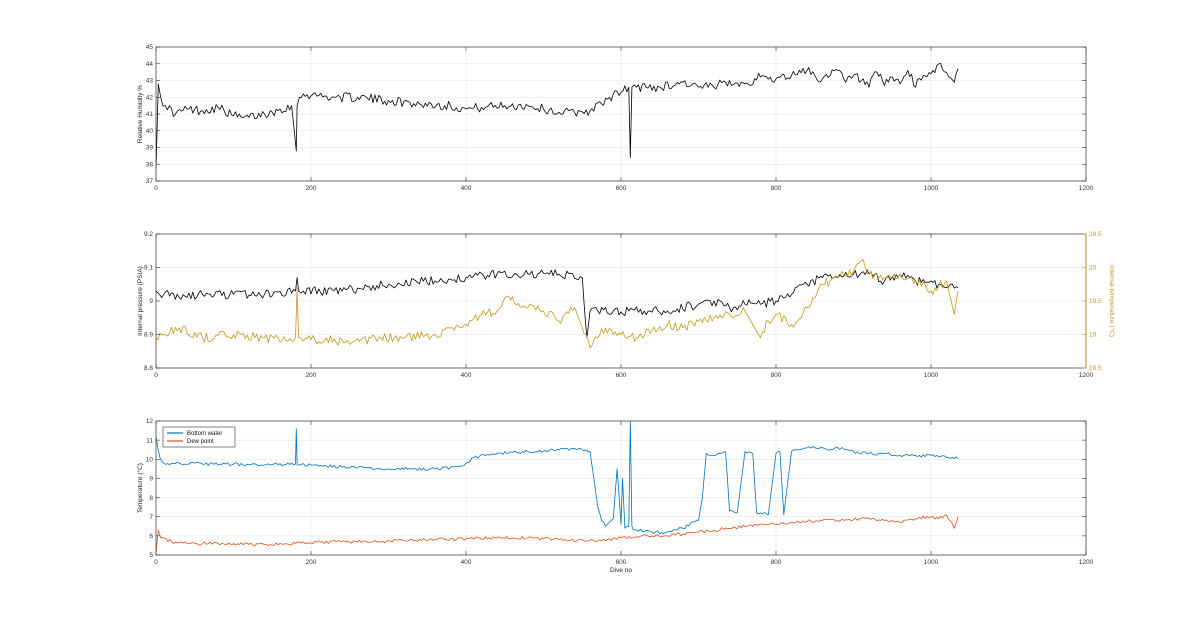 The image size is (1200, 622). I want to click on series-line-dew-point, so click(557, 534).